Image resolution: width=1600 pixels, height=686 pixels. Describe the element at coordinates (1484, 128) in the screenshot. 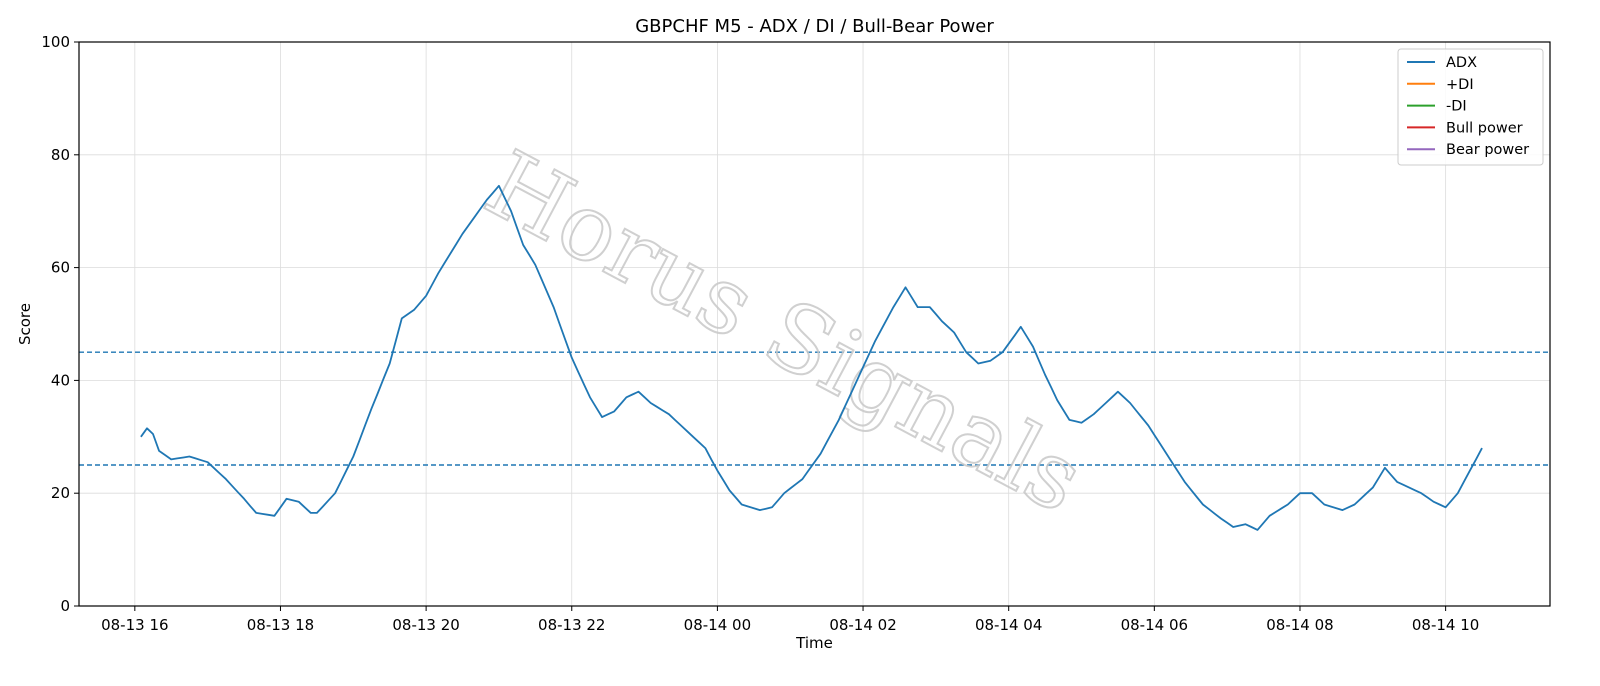

I see `legend-entry: Bull power` at that location.